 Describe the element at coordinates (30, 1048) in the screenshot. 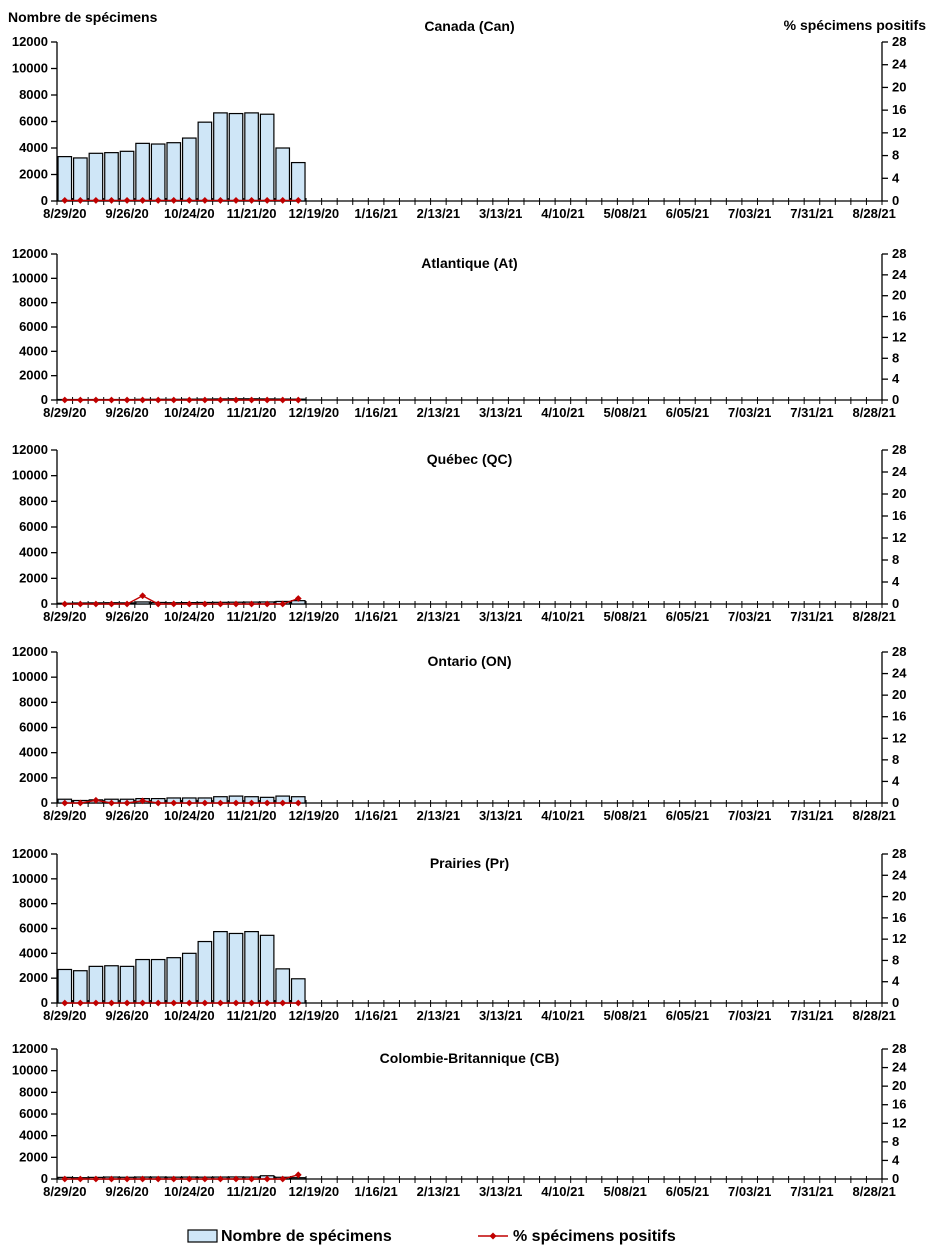

I see `y-axis-left-tick-label: 12000` at that location.